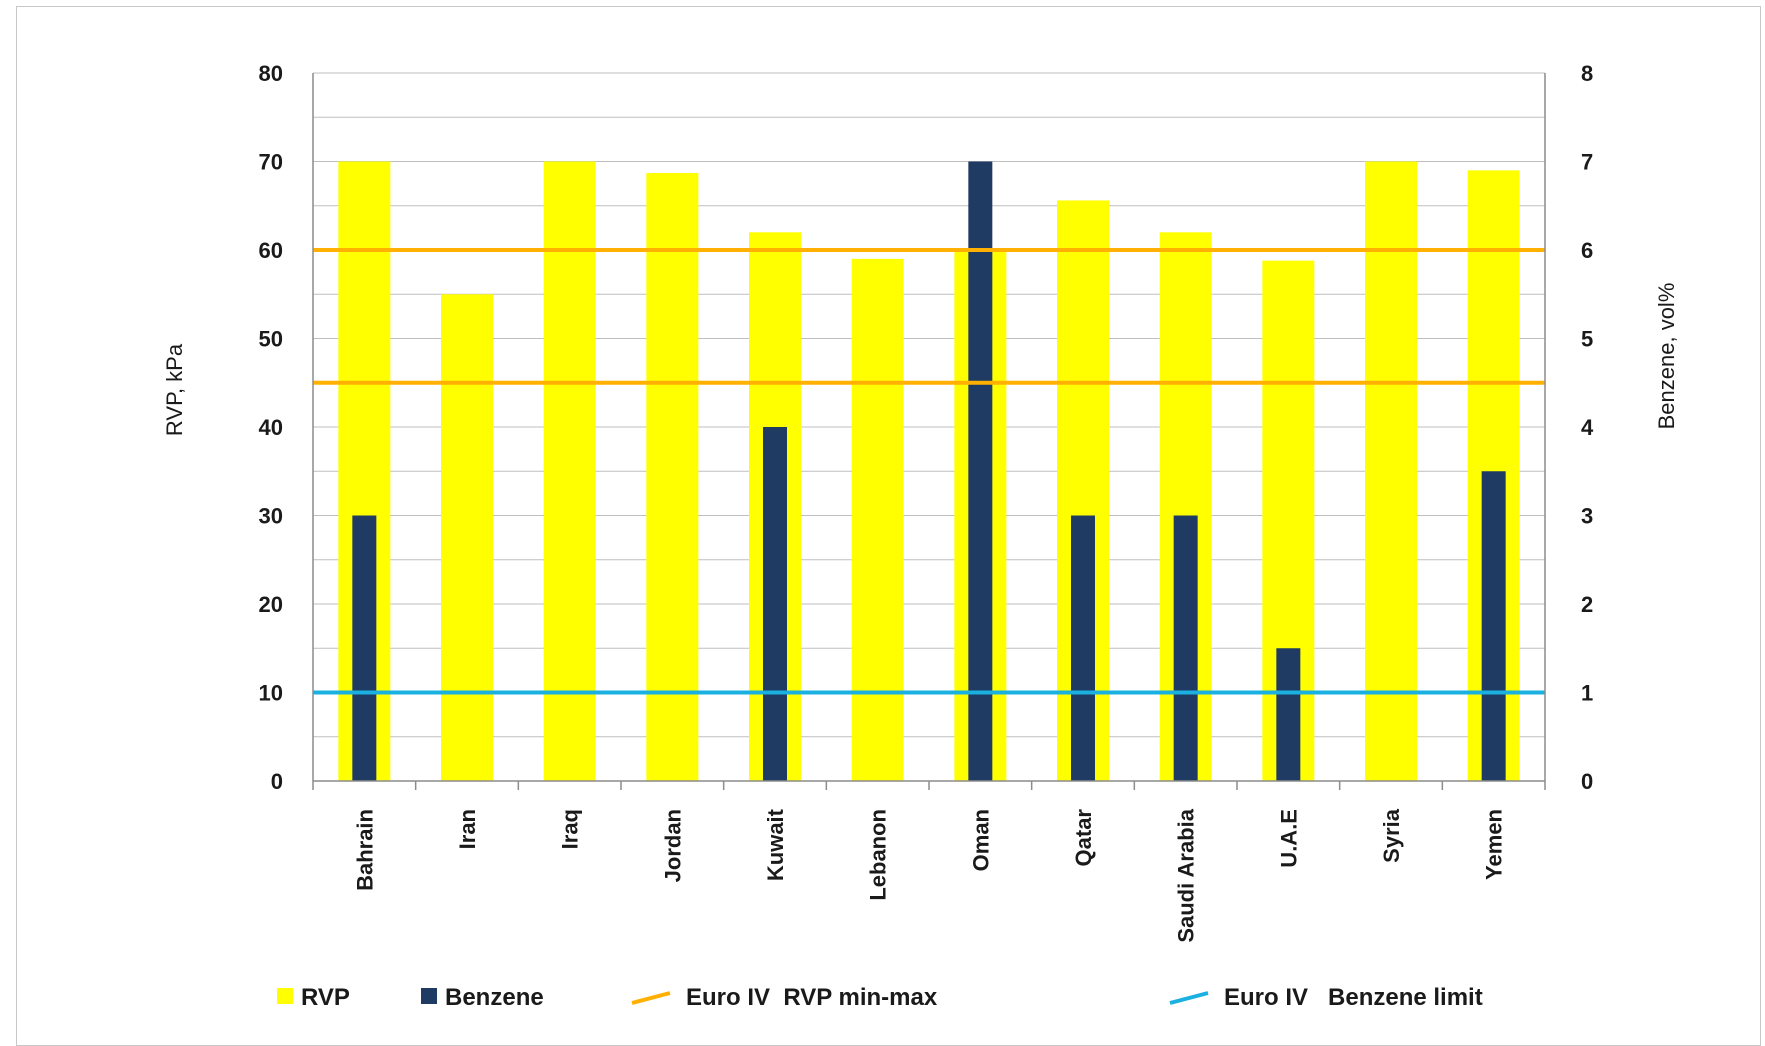 The width and height of the screenshot is (1765, 1046). What do you see at coordinates (285, 996) in the screenshot?
I see `legend-rvp-swatch` at bounding box center [285, 996].